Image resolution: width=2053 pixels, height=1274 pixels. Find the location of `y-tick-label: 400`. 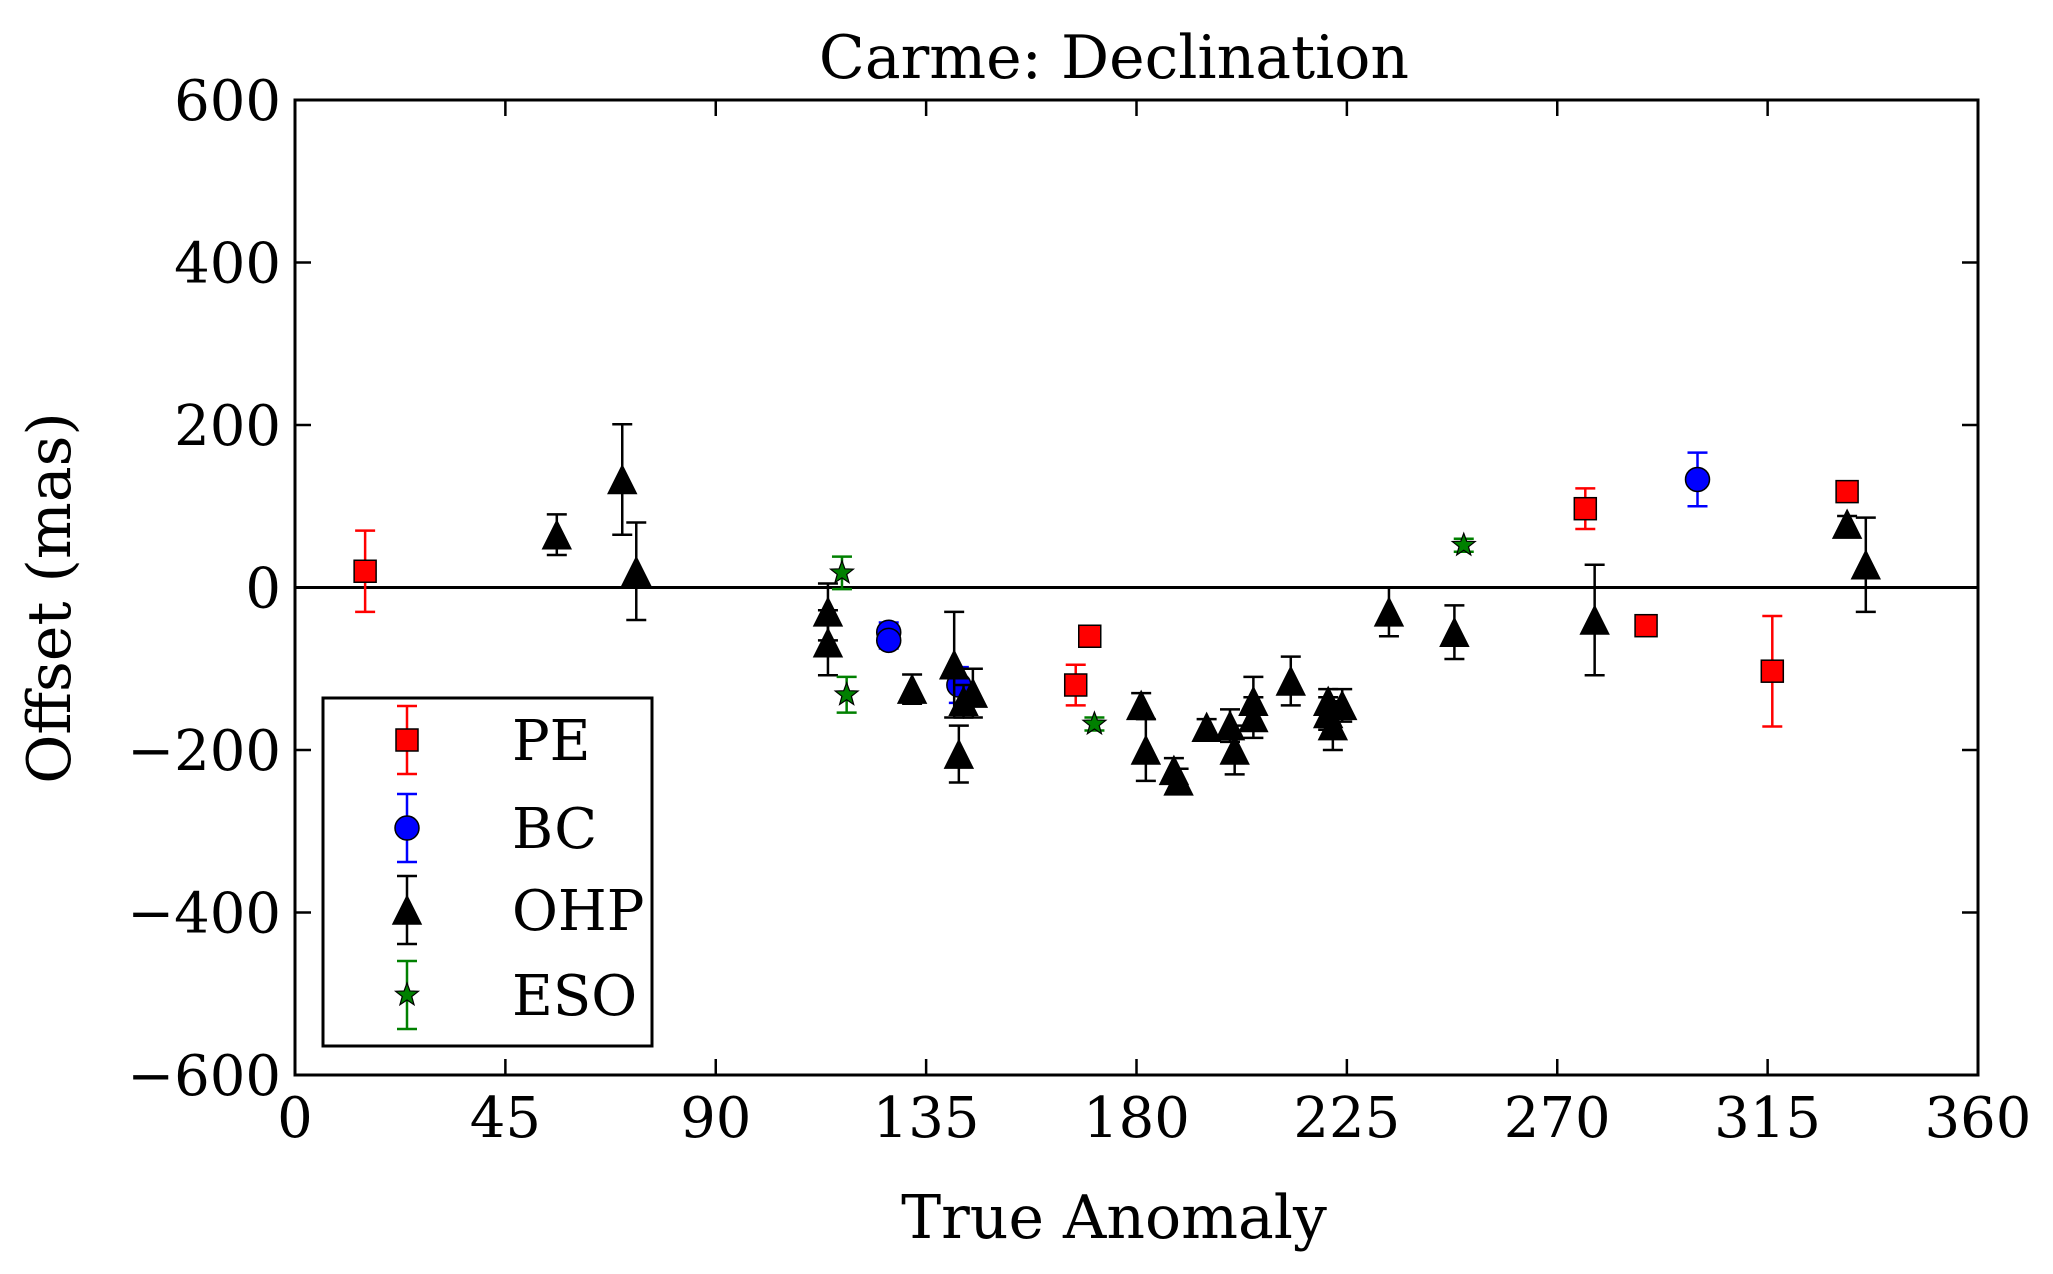

y-tick-label: 400 is located at coordinates (227, 264).